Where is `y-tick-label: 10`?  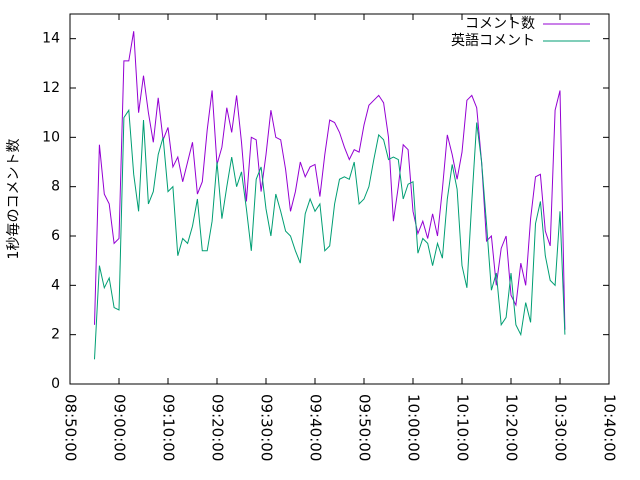 y-tick-label: 10 is located at coordinates (51, 137).